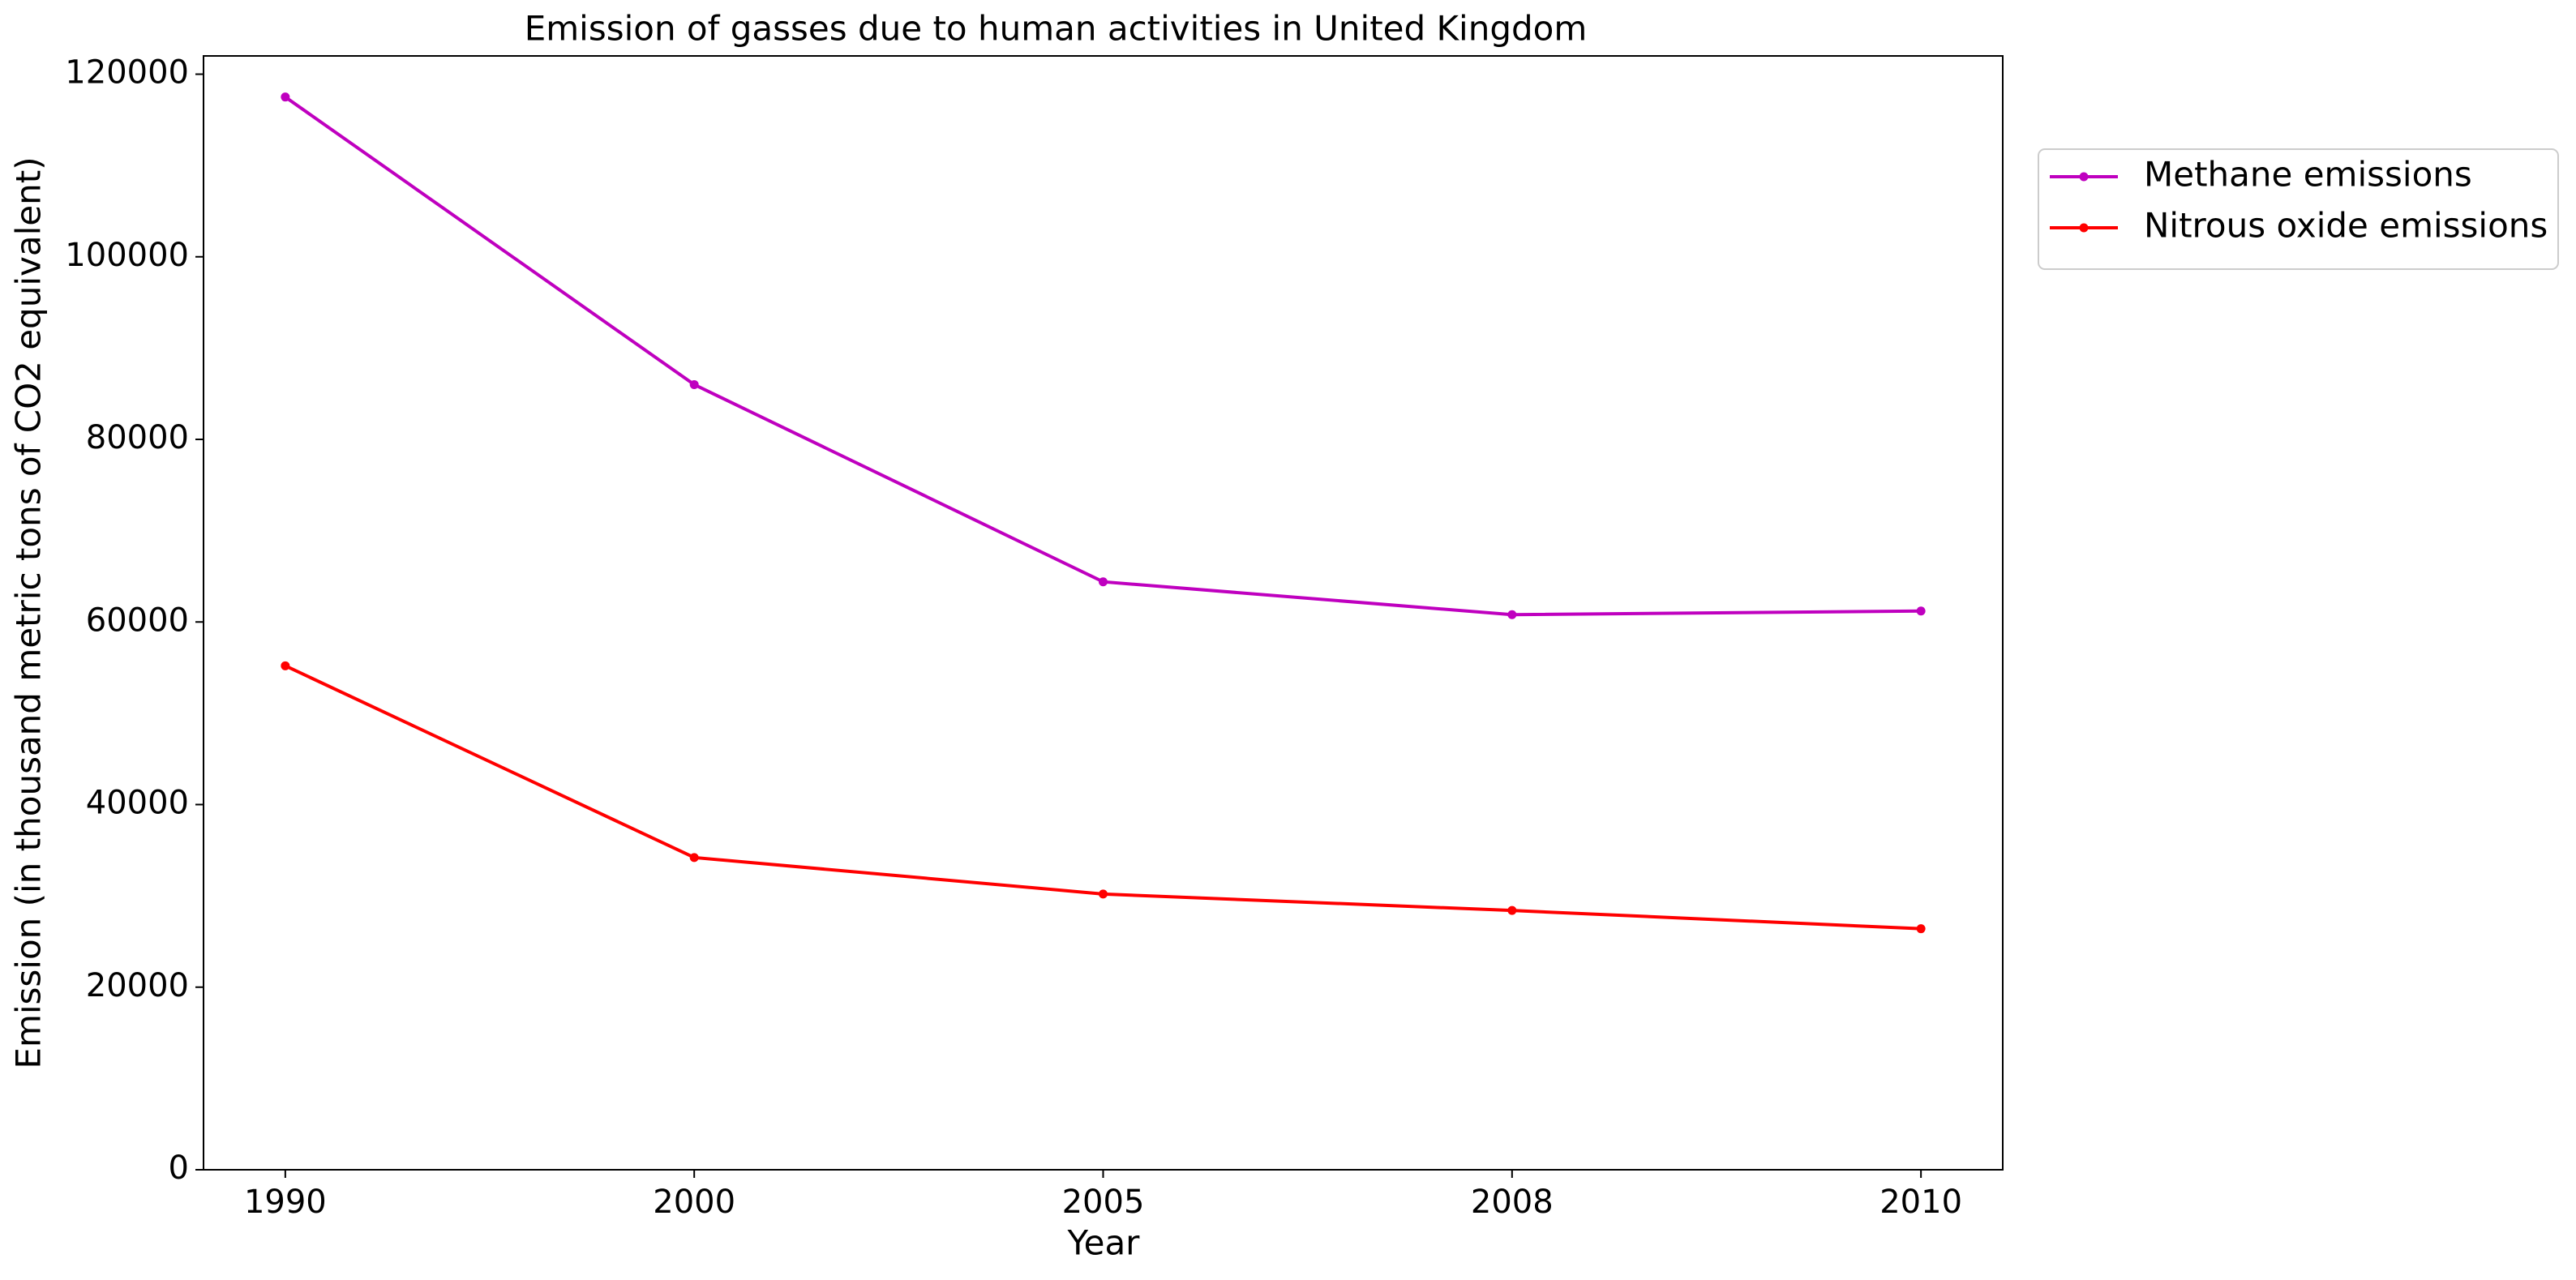  Describe the element at coordinates (179, 1168) in the screenshot. I see `y-tick-label: 0` at that location.